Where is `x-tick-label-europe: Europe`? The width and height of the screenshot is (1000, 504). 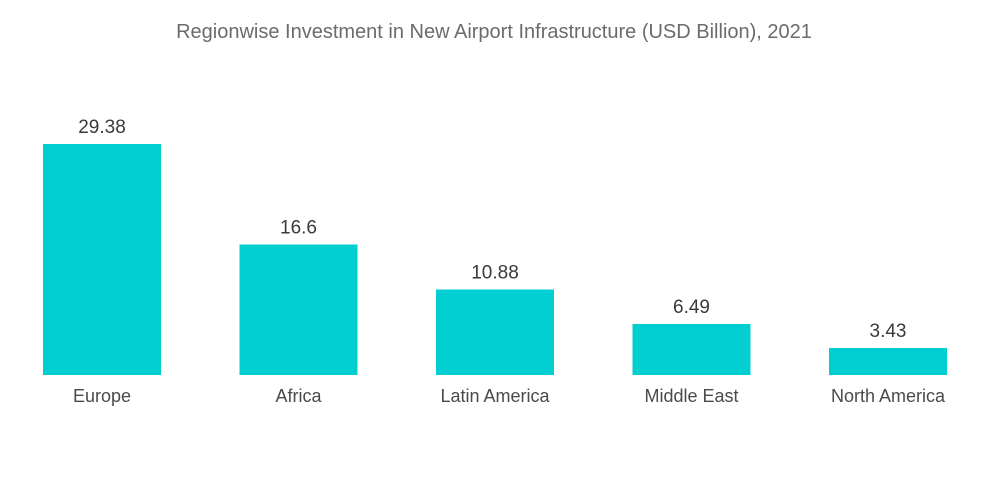
x-tick-label-europe: Europe is located at coordinates (102, 396).